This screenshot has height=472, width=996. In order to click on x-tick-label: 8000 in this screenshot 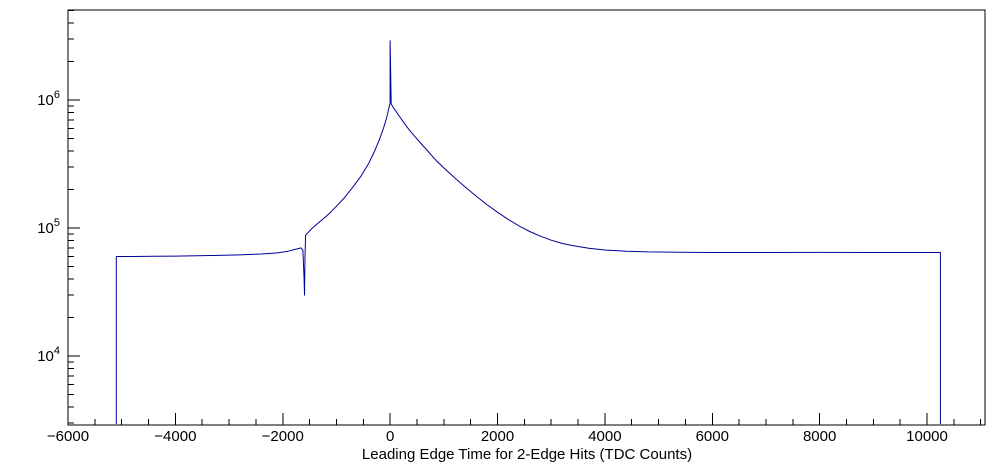, I will do `click(819, 436)`.